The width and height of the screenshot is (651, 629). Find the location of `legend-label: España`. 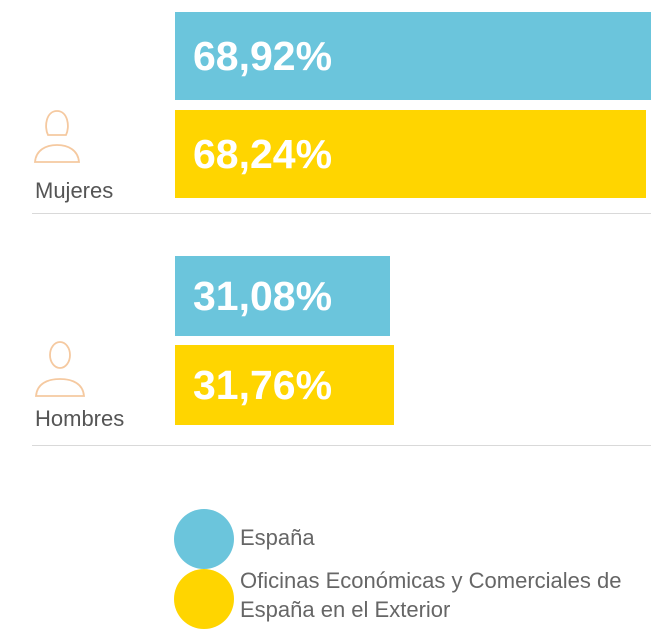

legend-label: España is located at coordinates (277, 537).